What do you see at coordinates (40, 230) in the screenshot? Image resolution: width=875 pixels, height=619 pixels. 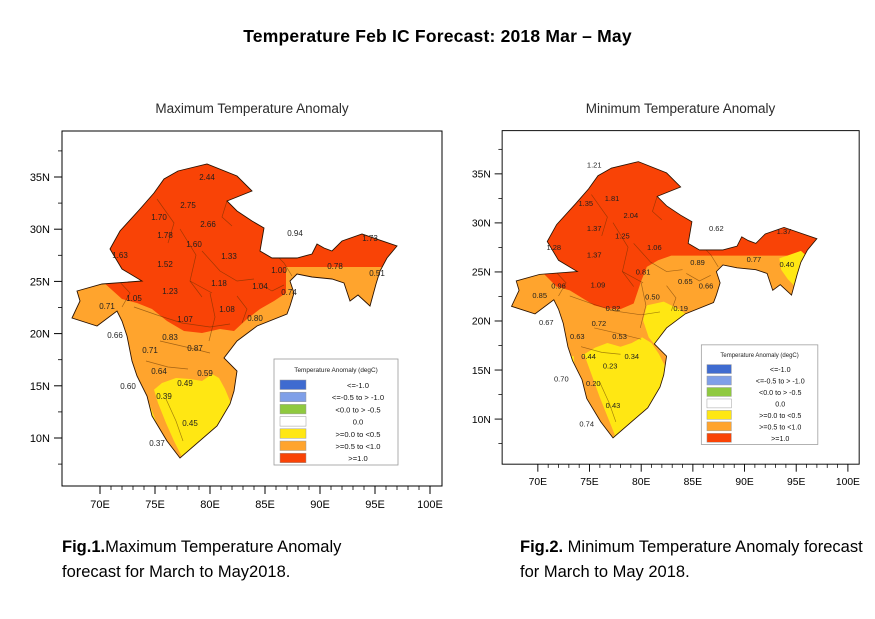 I see `y-tick-label: 30N` at bounding box center [40, 230].